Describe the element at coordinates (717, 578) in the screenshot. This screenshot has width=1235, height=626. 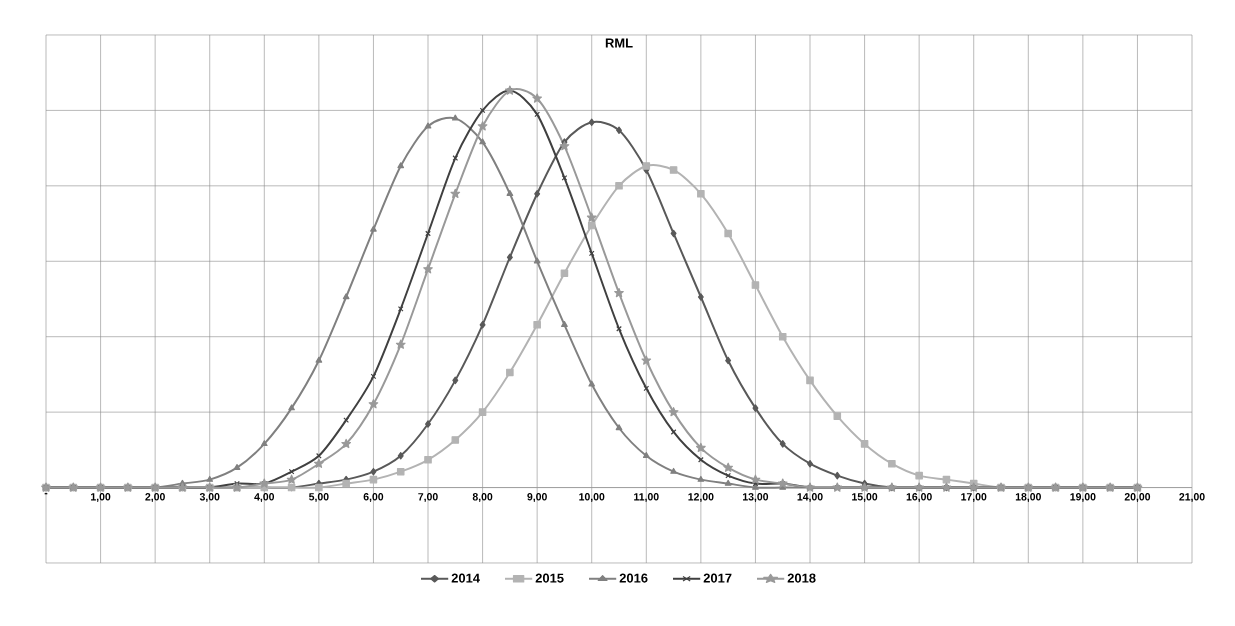
I see `legend-label: 2017` at that location.